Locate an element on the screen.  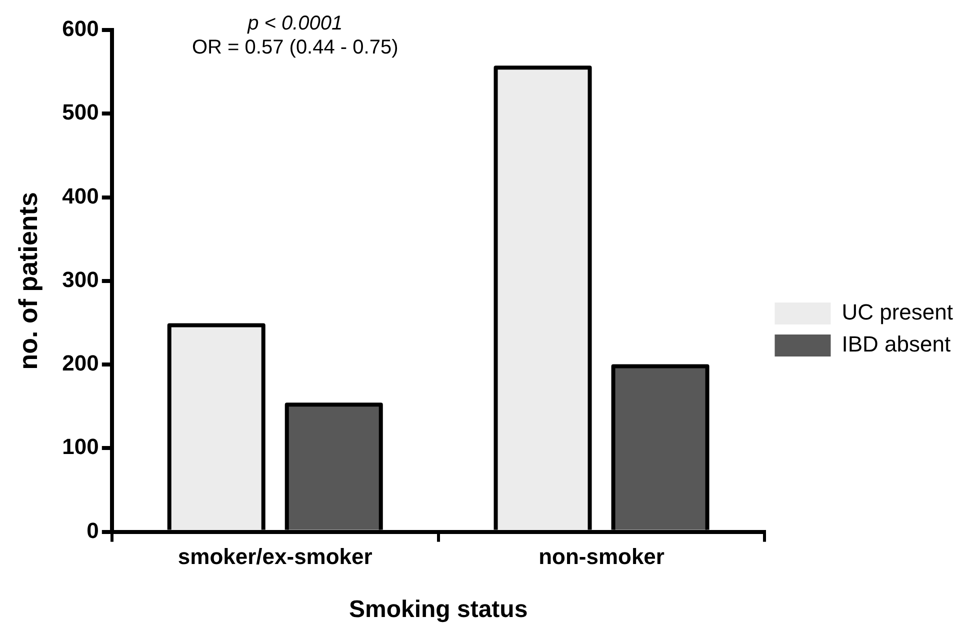
y-axis-title: no. of patients is located at coordinates (27, 281).